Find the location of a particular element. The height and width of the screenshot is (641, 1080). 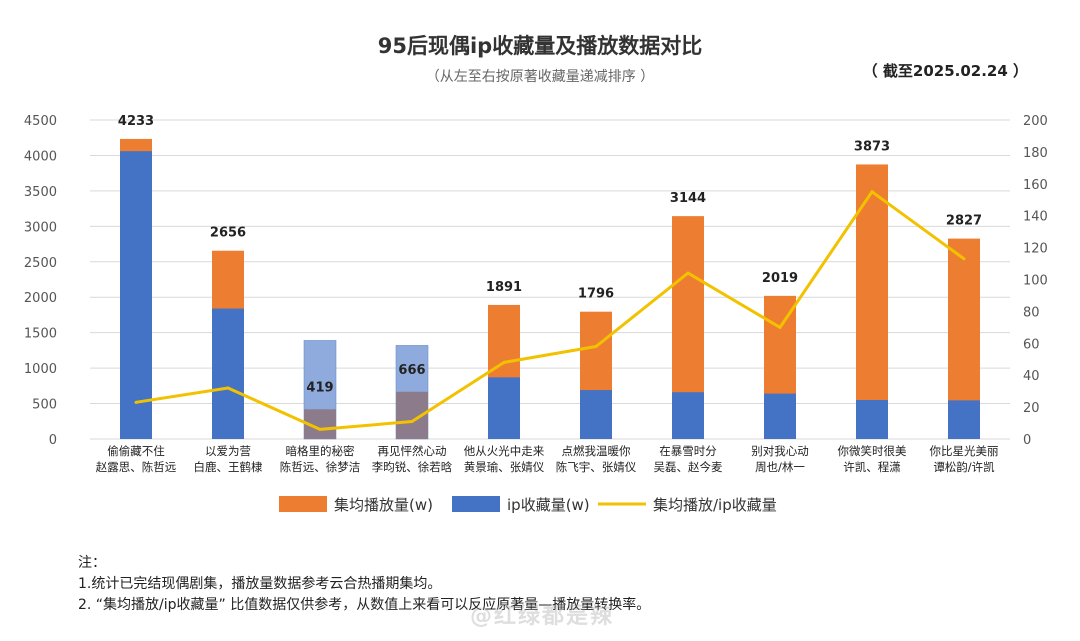

legend-label-ip: ip收藏量(w) is located at coordinates (548, 505).